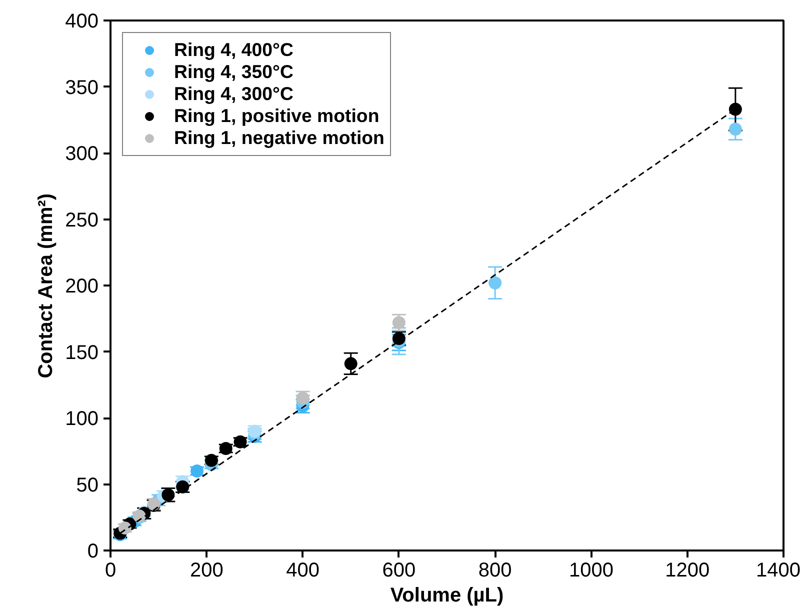 This screenshot has width=800, height=609. What do you see at coordinates (778, 571) in the screenshot?
I see `x-tick-label: 1400` at bounding box center [778, 571].